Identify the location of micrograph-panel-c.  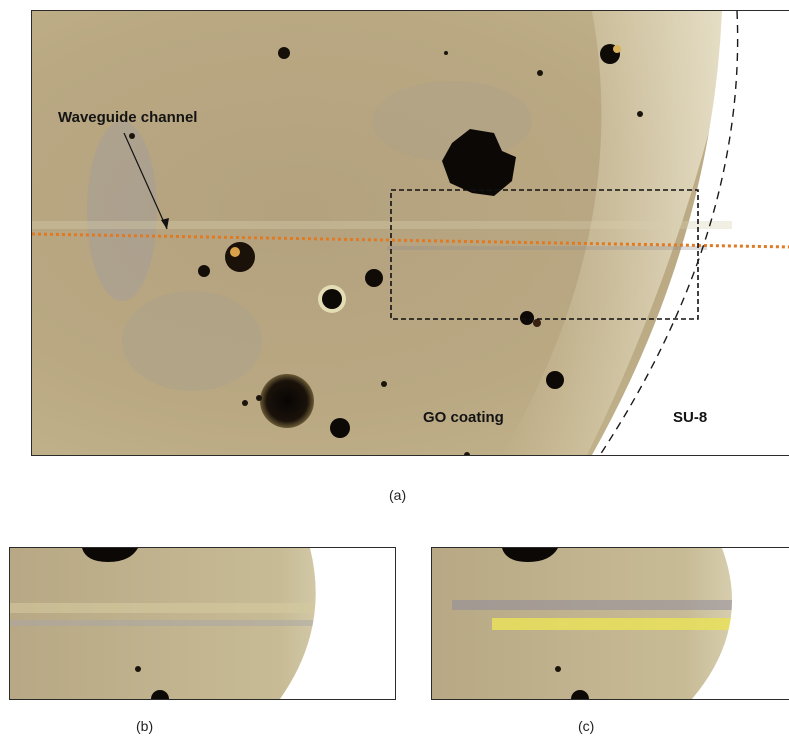
(610, 623).